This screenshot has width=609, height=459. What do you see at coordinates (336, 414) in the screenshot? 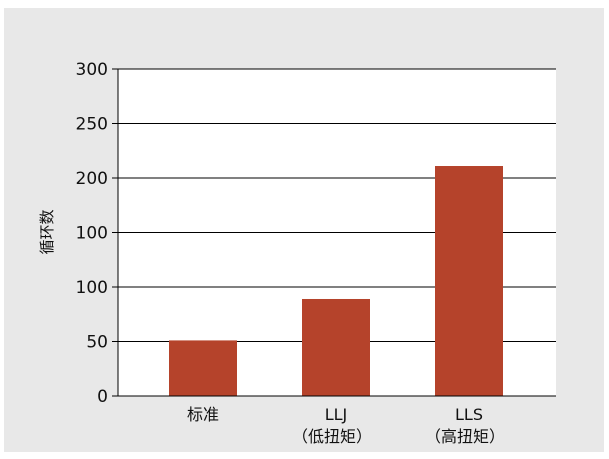
I see `x-tick-label: LLJ` at bounding box center [336, 414].